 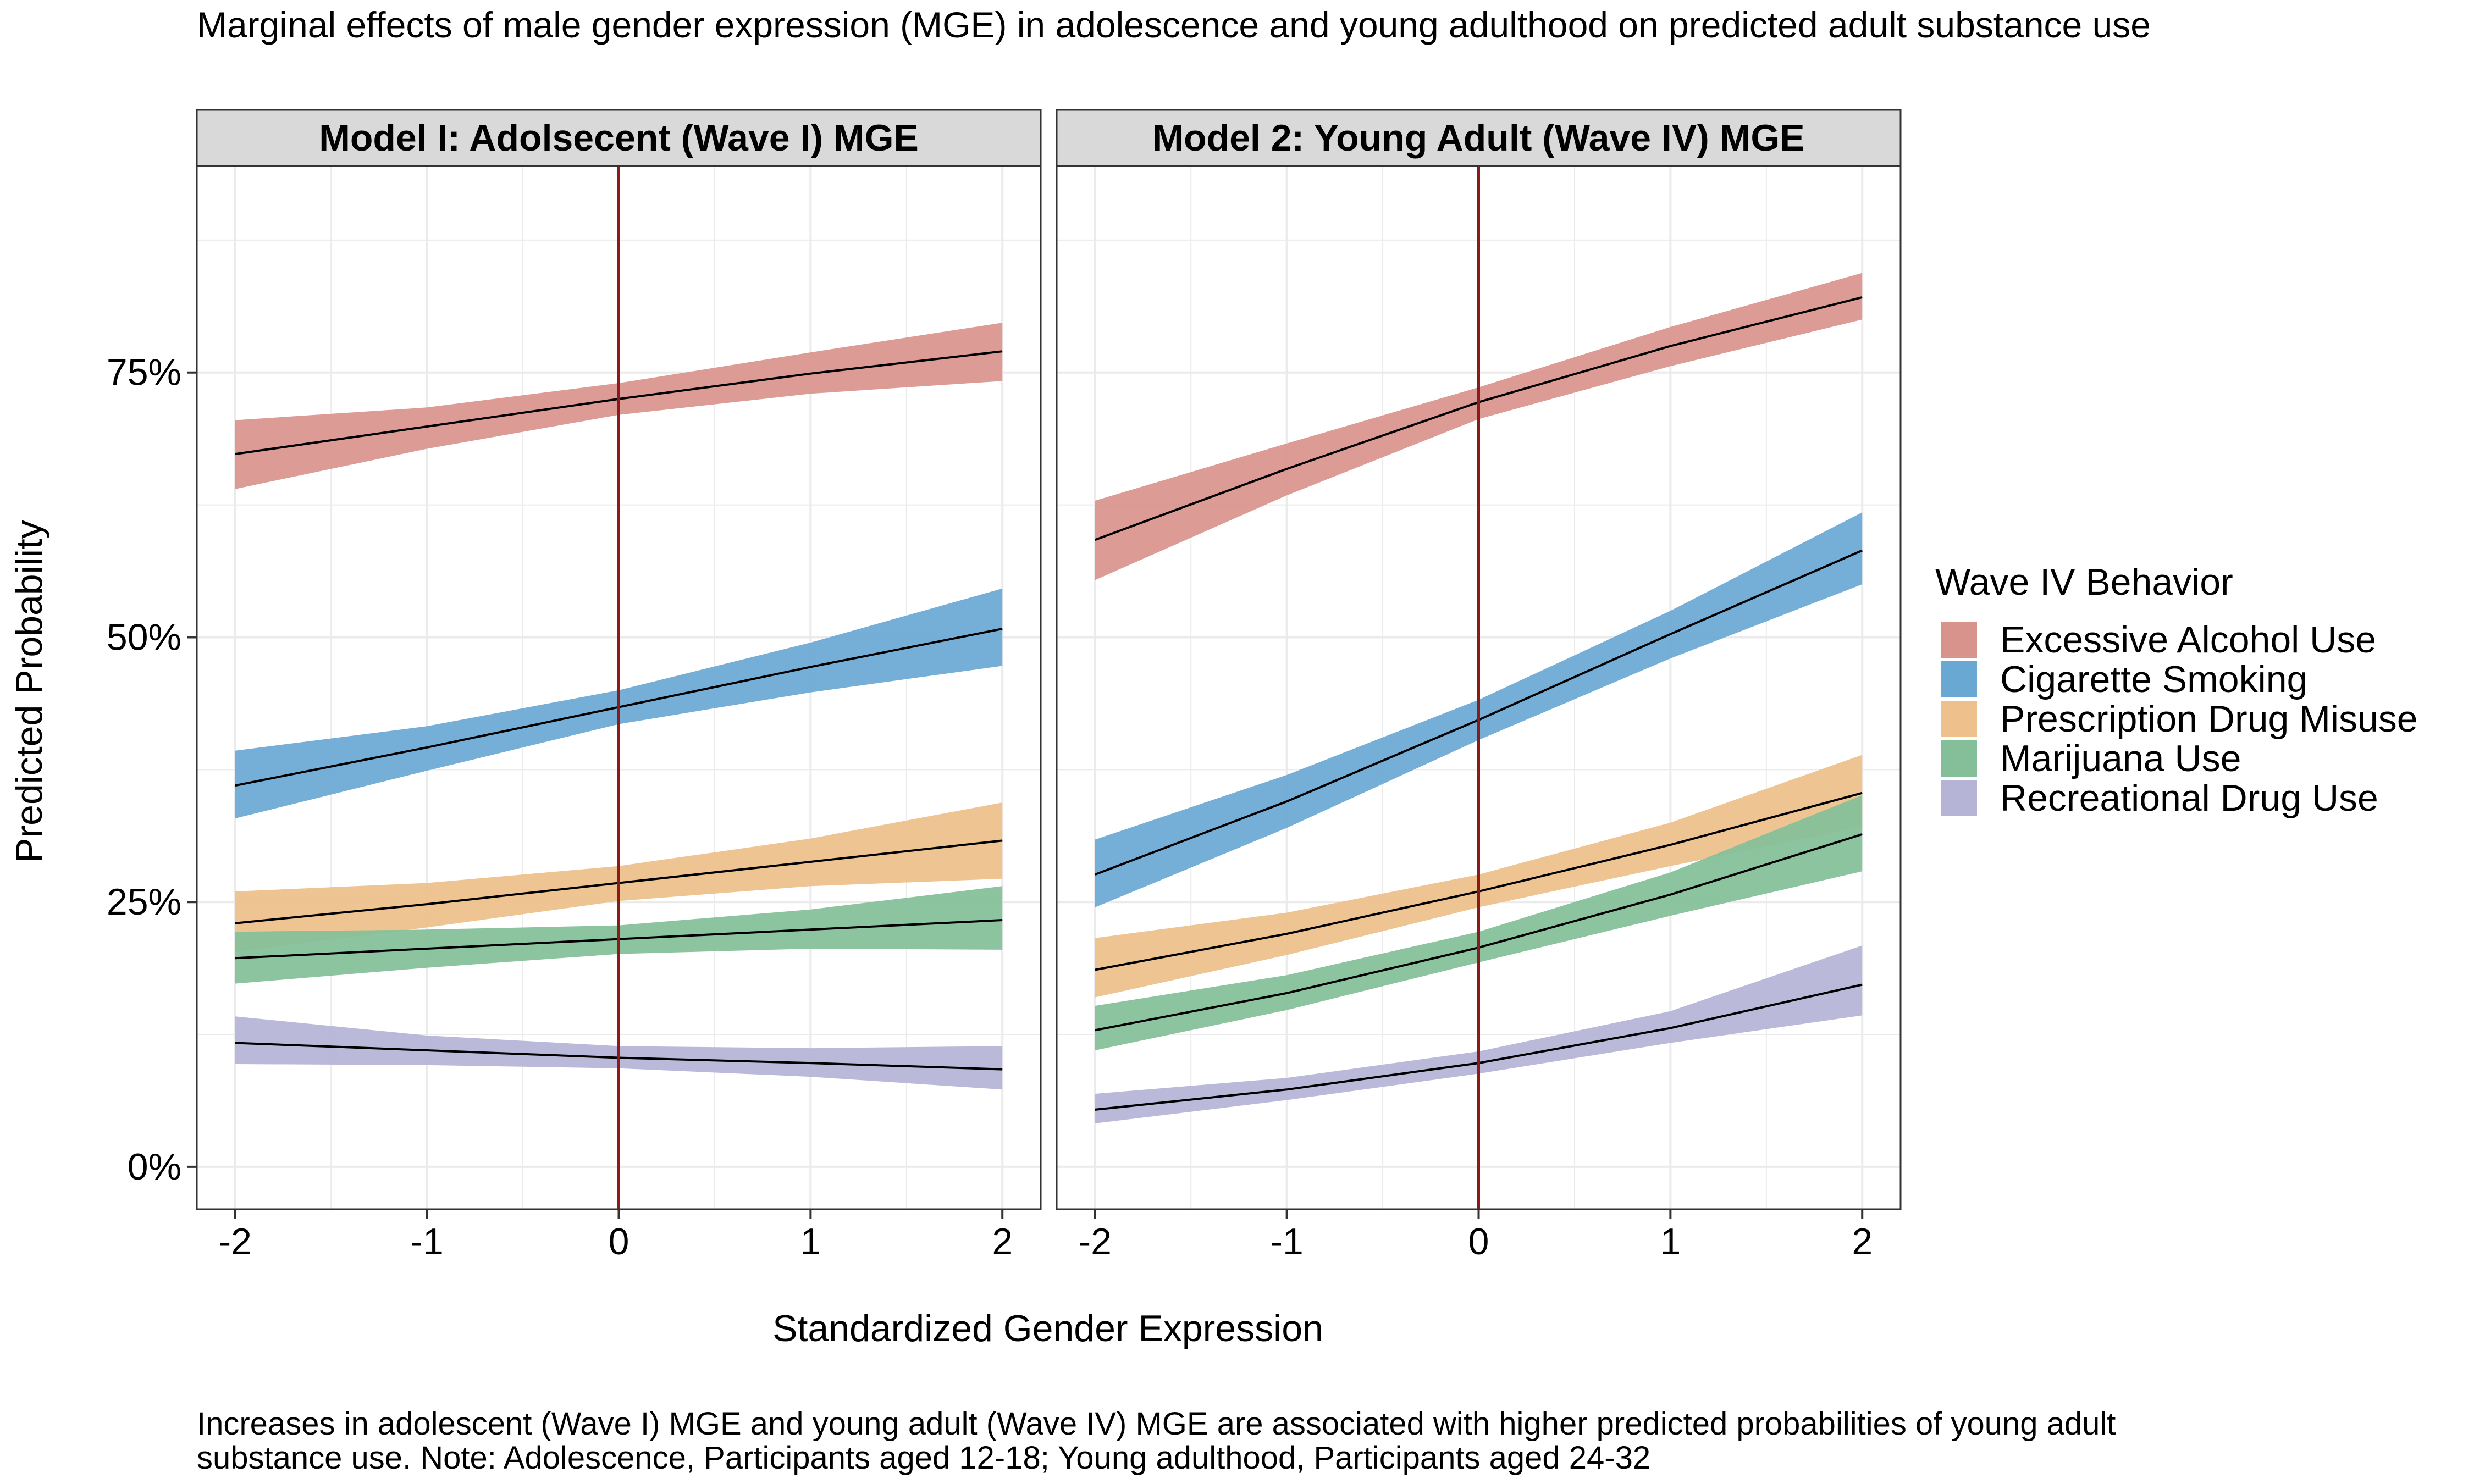 I want to click on legend-label-excessive-alcohol-use: Excessive Alcohol Use, so click(x=2188, y=640).